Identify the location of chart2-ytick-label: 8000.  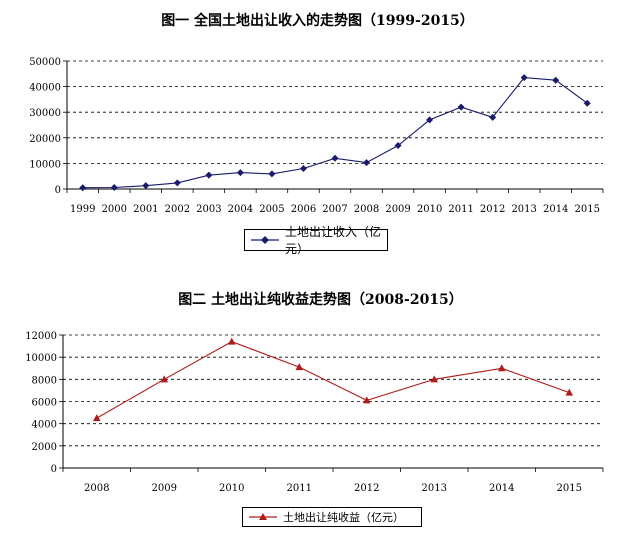
(44, 380).